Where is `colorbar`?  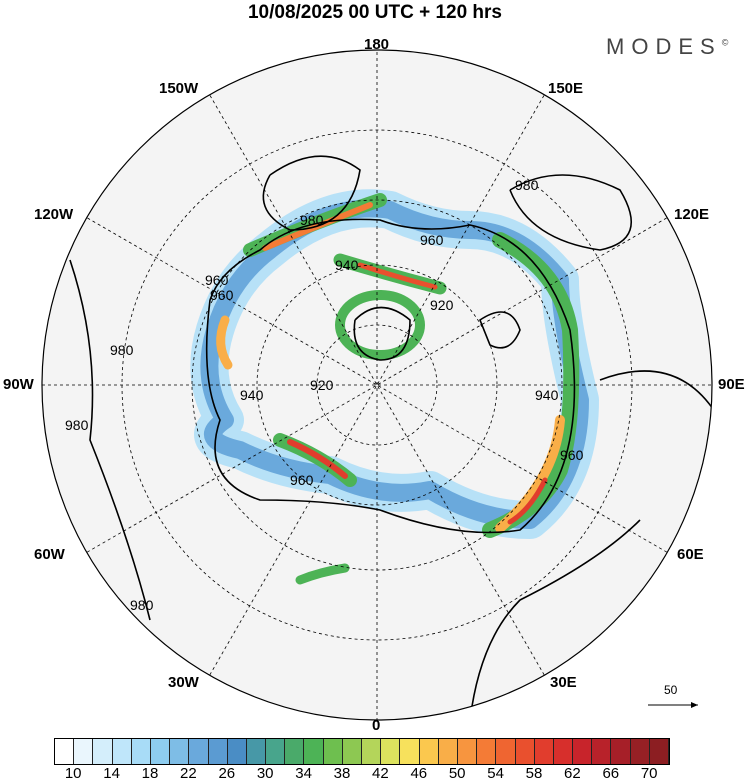
colorbar is located at coordinates (362, 751).